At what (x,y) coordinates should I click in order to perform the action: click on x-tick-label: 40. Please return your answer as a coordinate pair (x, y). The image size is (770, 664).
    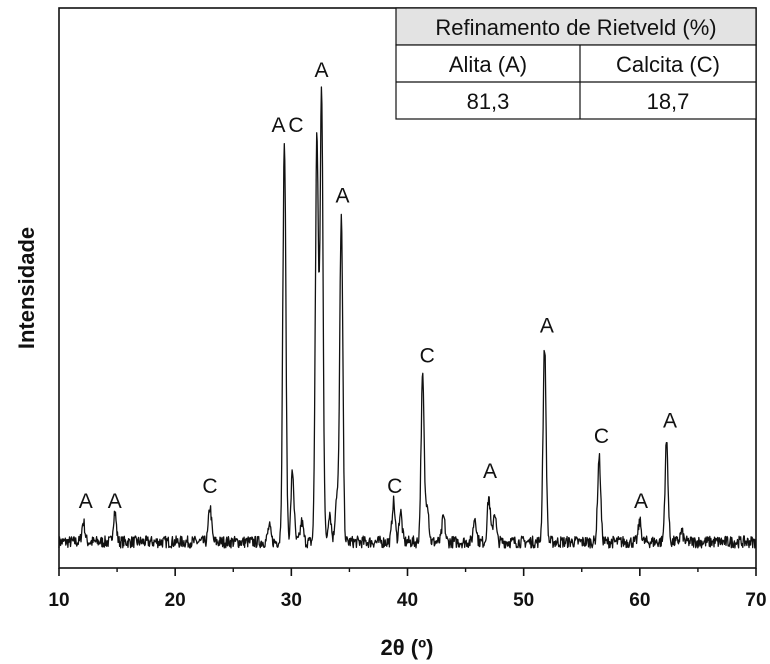
    Looking at the image, I should click on (407, 600).